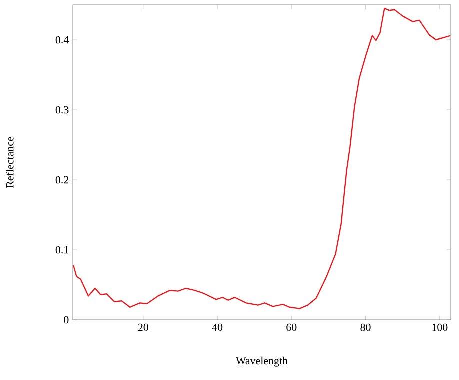  Describe the element at coordinates (62, 250) in the screenshot. I see `y-tick-label: 0.1` at that location.